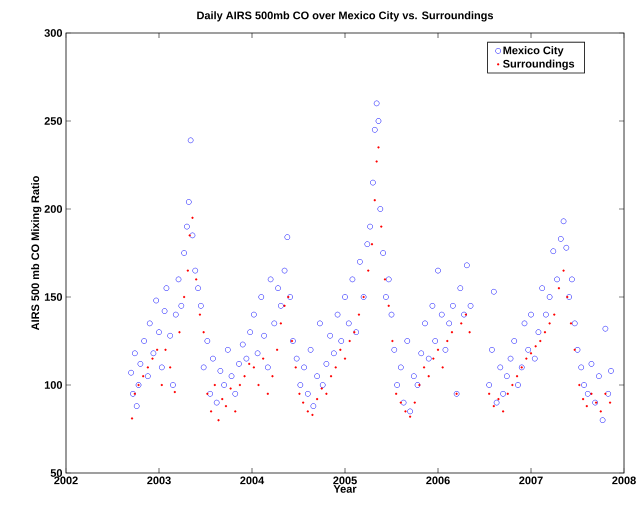  I want to click on x-tick-label: 2006, so click(438, 480).